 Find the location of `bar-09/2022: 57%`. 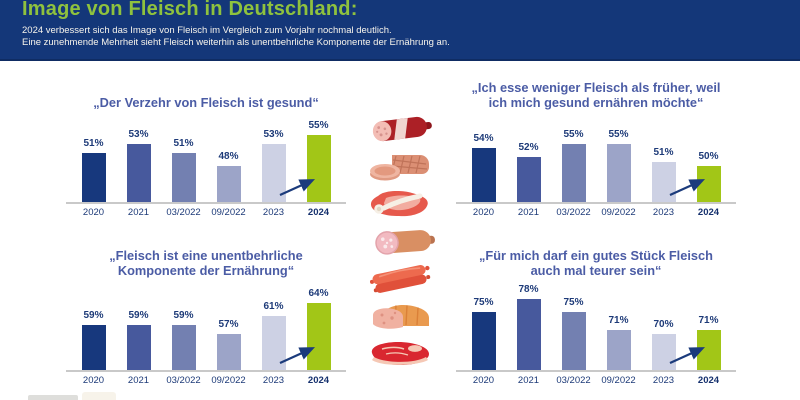

bar-09/2022: 57% is located at coordinates (228, 344).